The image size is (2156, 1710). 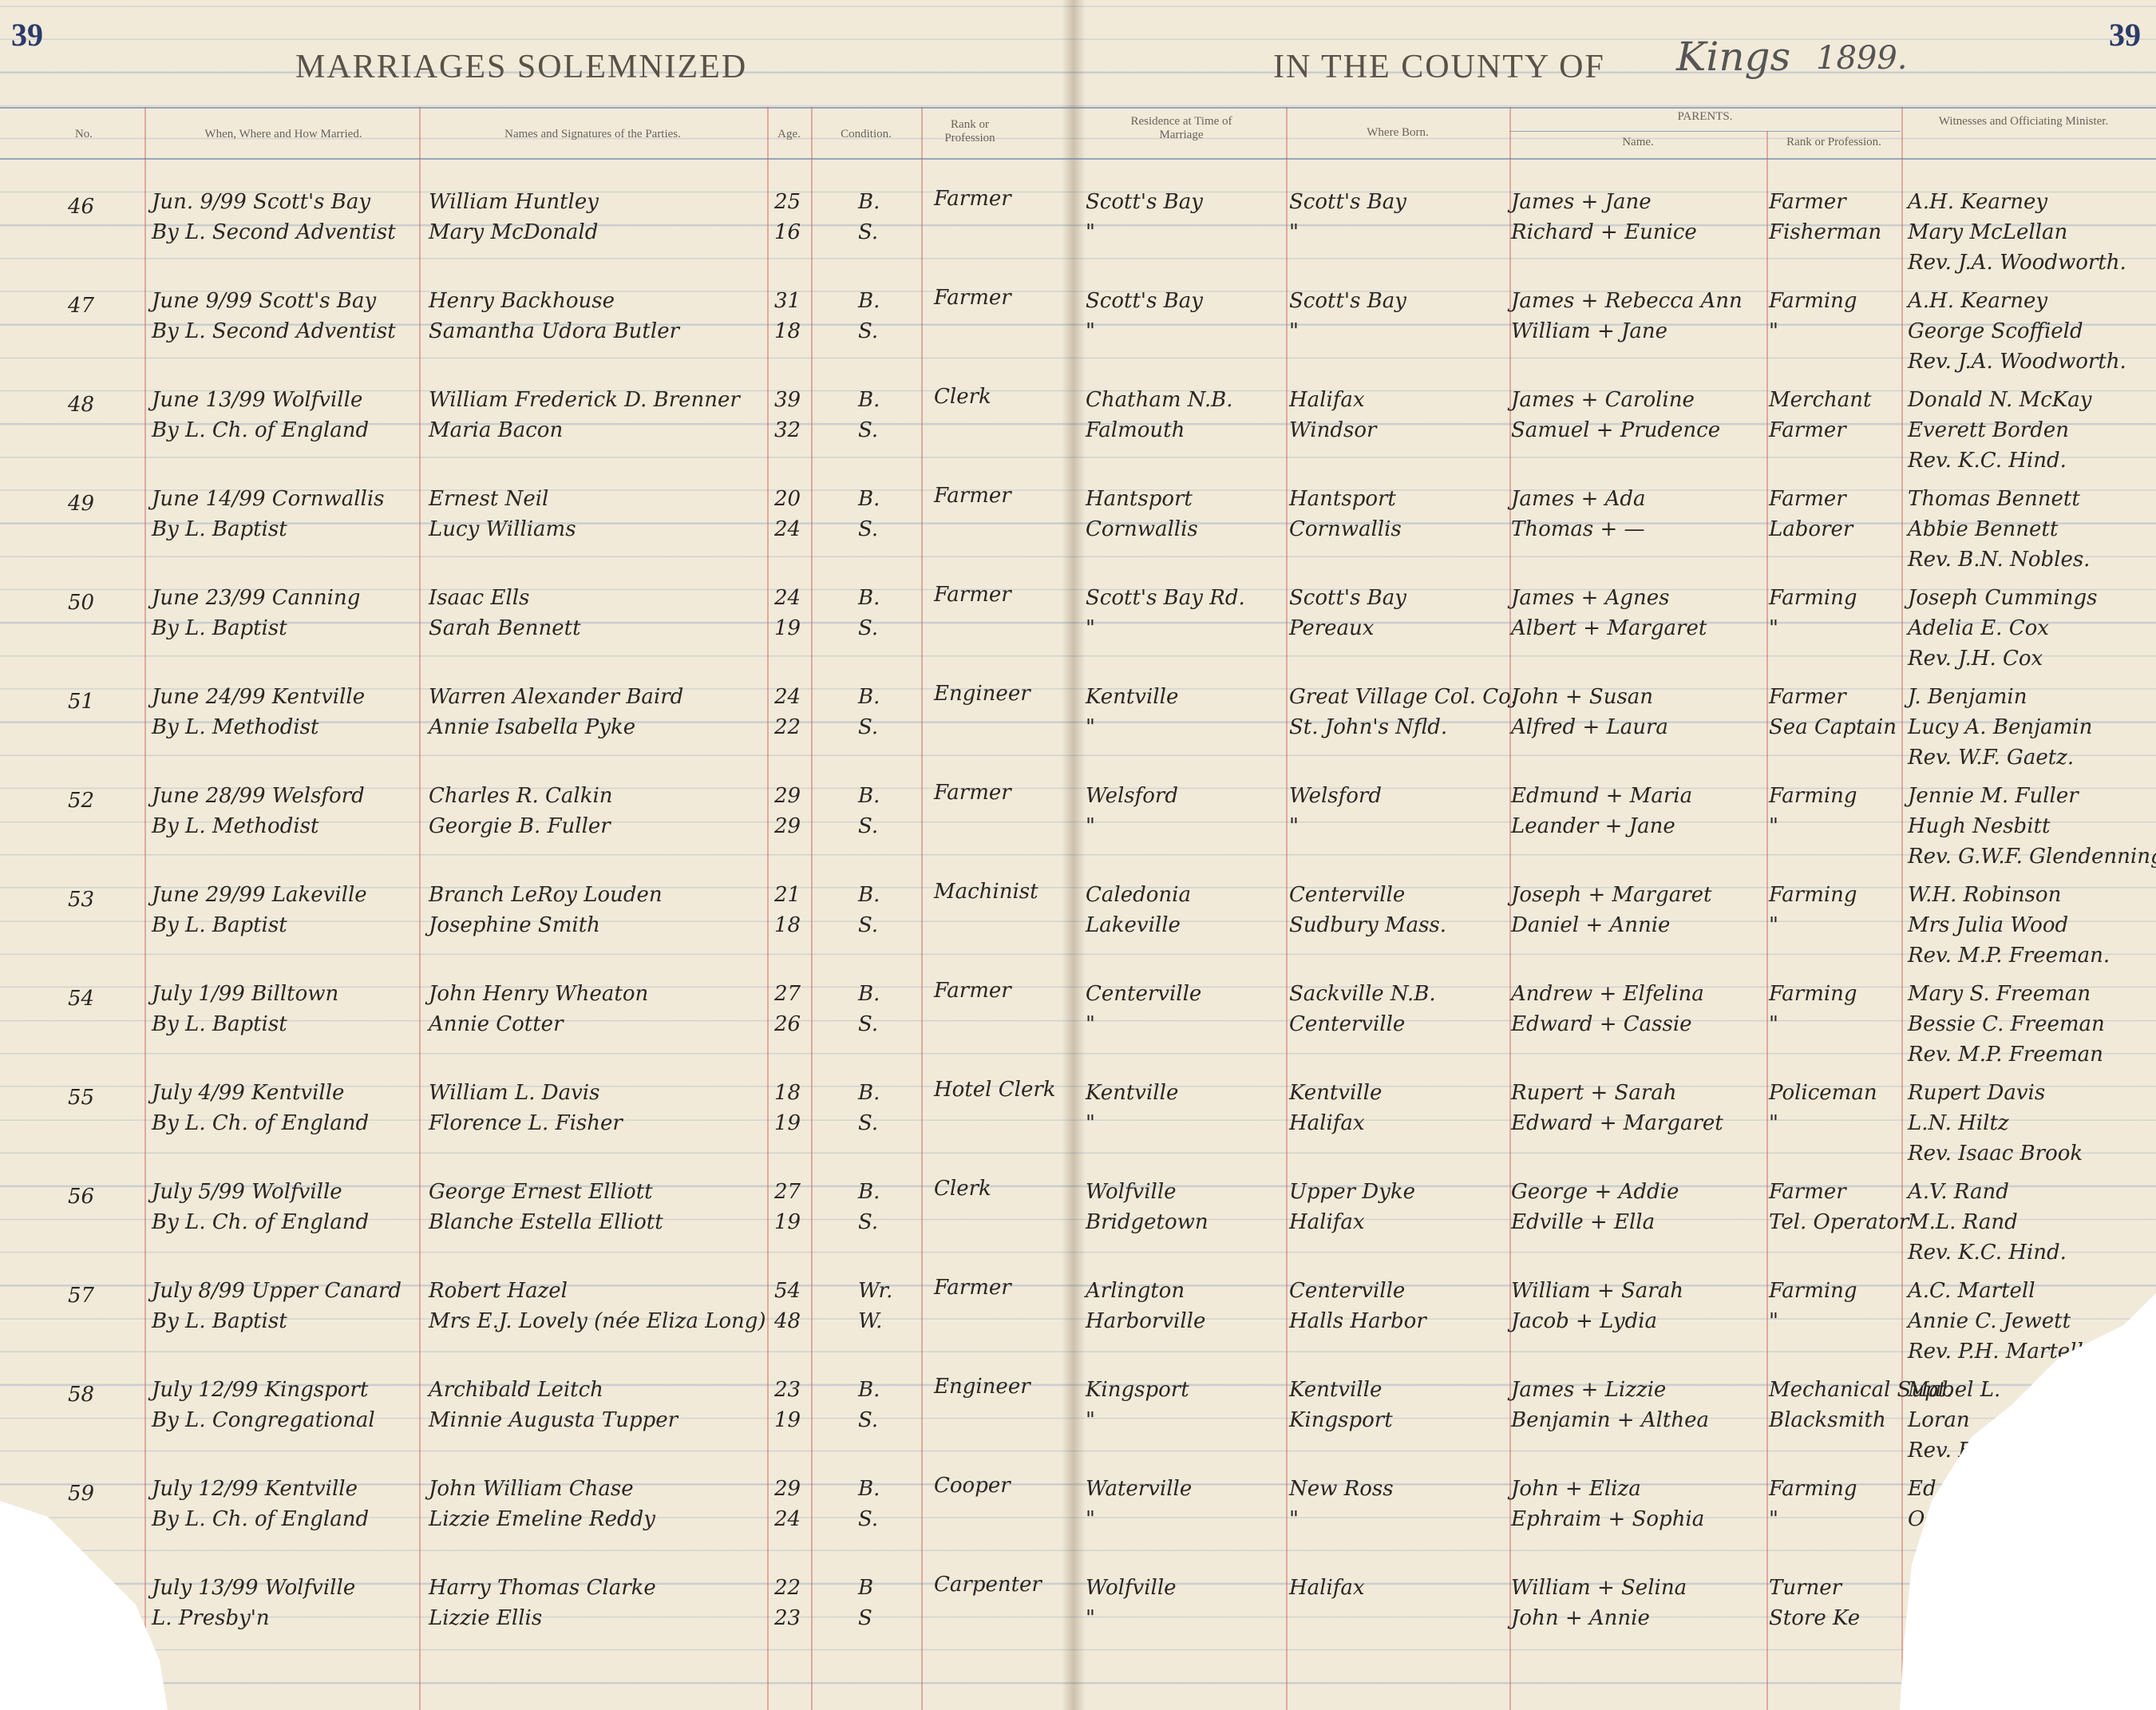 What do you see at coordinates (1994, 499) in the screenshot?
I see `witnesses: Thomas Bennett` at bounding box center [1994, 499].